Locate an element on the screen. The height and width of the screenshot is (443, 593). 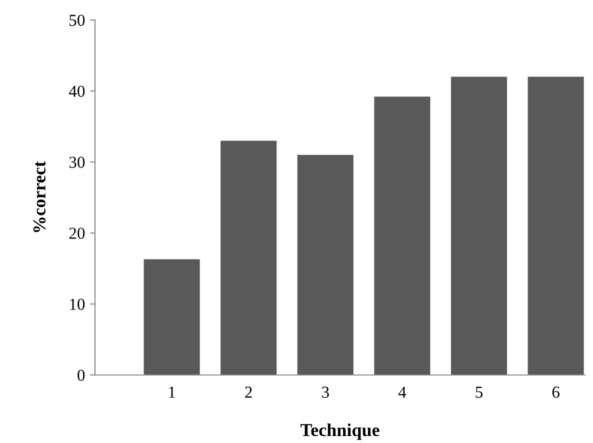
x-tick-label: 4 is located at coordinates (402, 392).